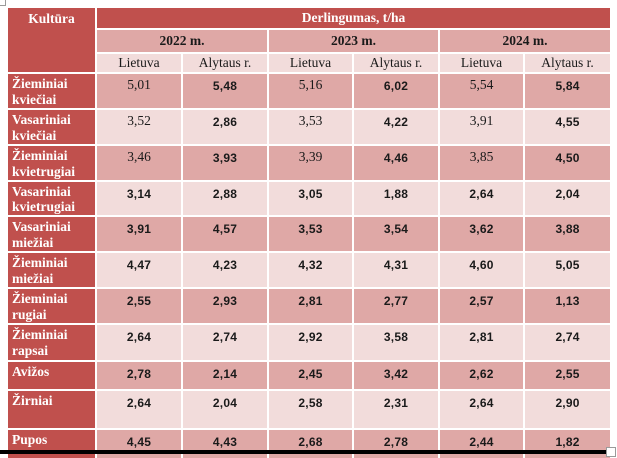  I want to click on cell-value: 4,50, so click(567, 162).